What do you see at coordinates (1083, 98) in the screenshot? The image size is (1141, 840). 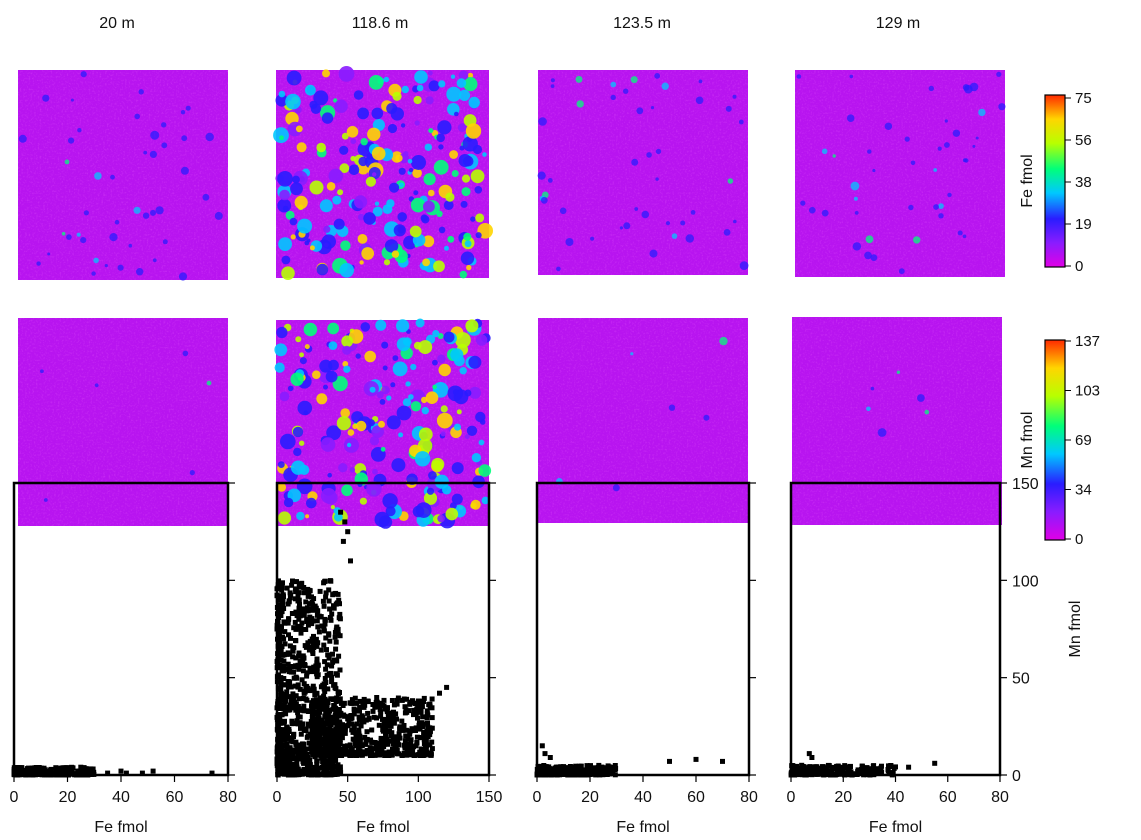 I see `colorbar-tick-label: 75` at bounding box center [1083, 98].